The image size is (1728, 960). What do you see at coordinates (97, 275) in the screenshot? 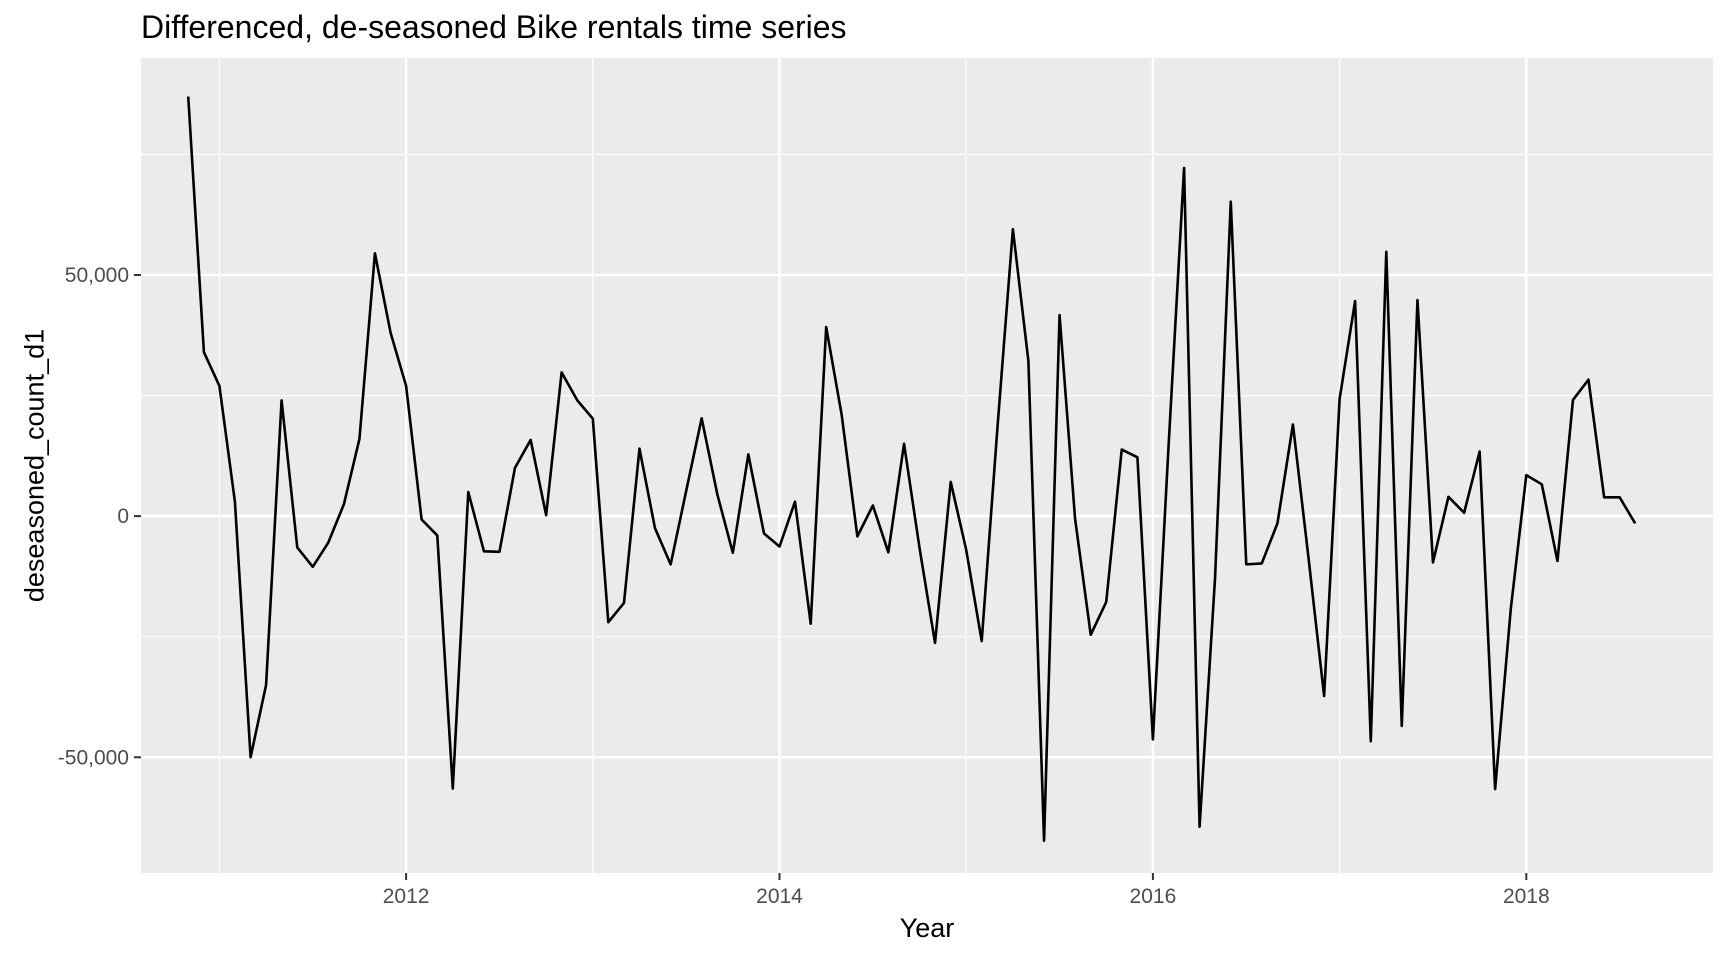
I see `y-tick-label: 50,000` at bounding box center [97, 275].